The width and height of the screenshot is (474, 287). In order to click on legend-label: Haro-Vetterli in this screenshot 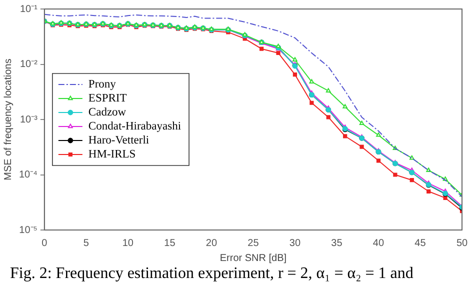, I will do `click(119, 140)`.